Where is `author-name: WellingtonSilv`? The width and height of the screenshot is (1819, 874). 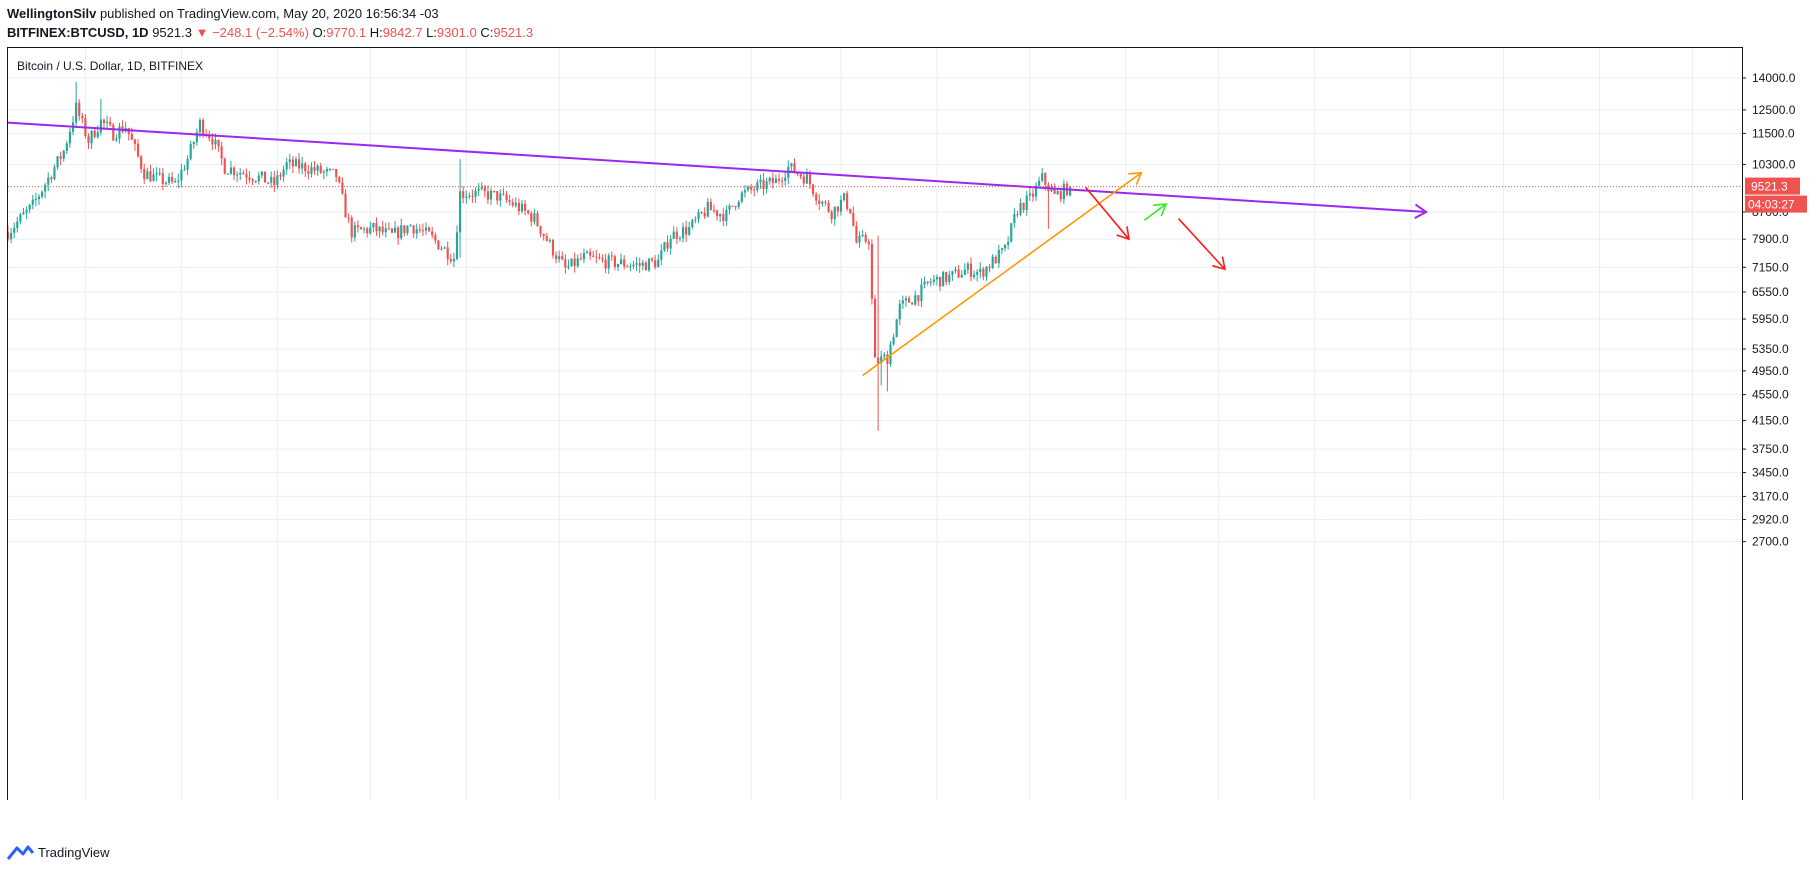 author-name: WellingtonSilv is located at coordinates (52, 13).